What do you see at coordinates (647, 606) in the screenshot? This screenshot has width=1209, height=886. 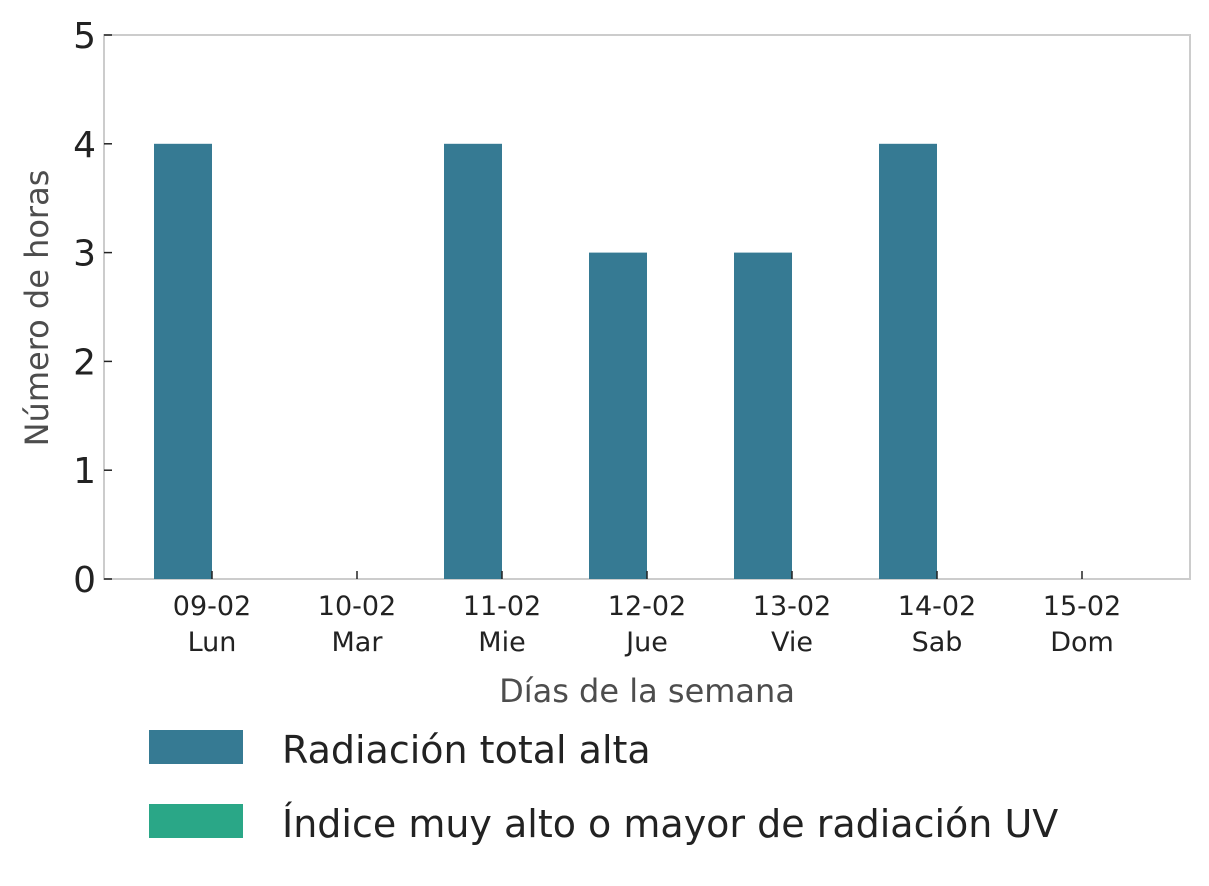 I see `x-tick-label-date: 12-02` at bounding box center [647, 606].